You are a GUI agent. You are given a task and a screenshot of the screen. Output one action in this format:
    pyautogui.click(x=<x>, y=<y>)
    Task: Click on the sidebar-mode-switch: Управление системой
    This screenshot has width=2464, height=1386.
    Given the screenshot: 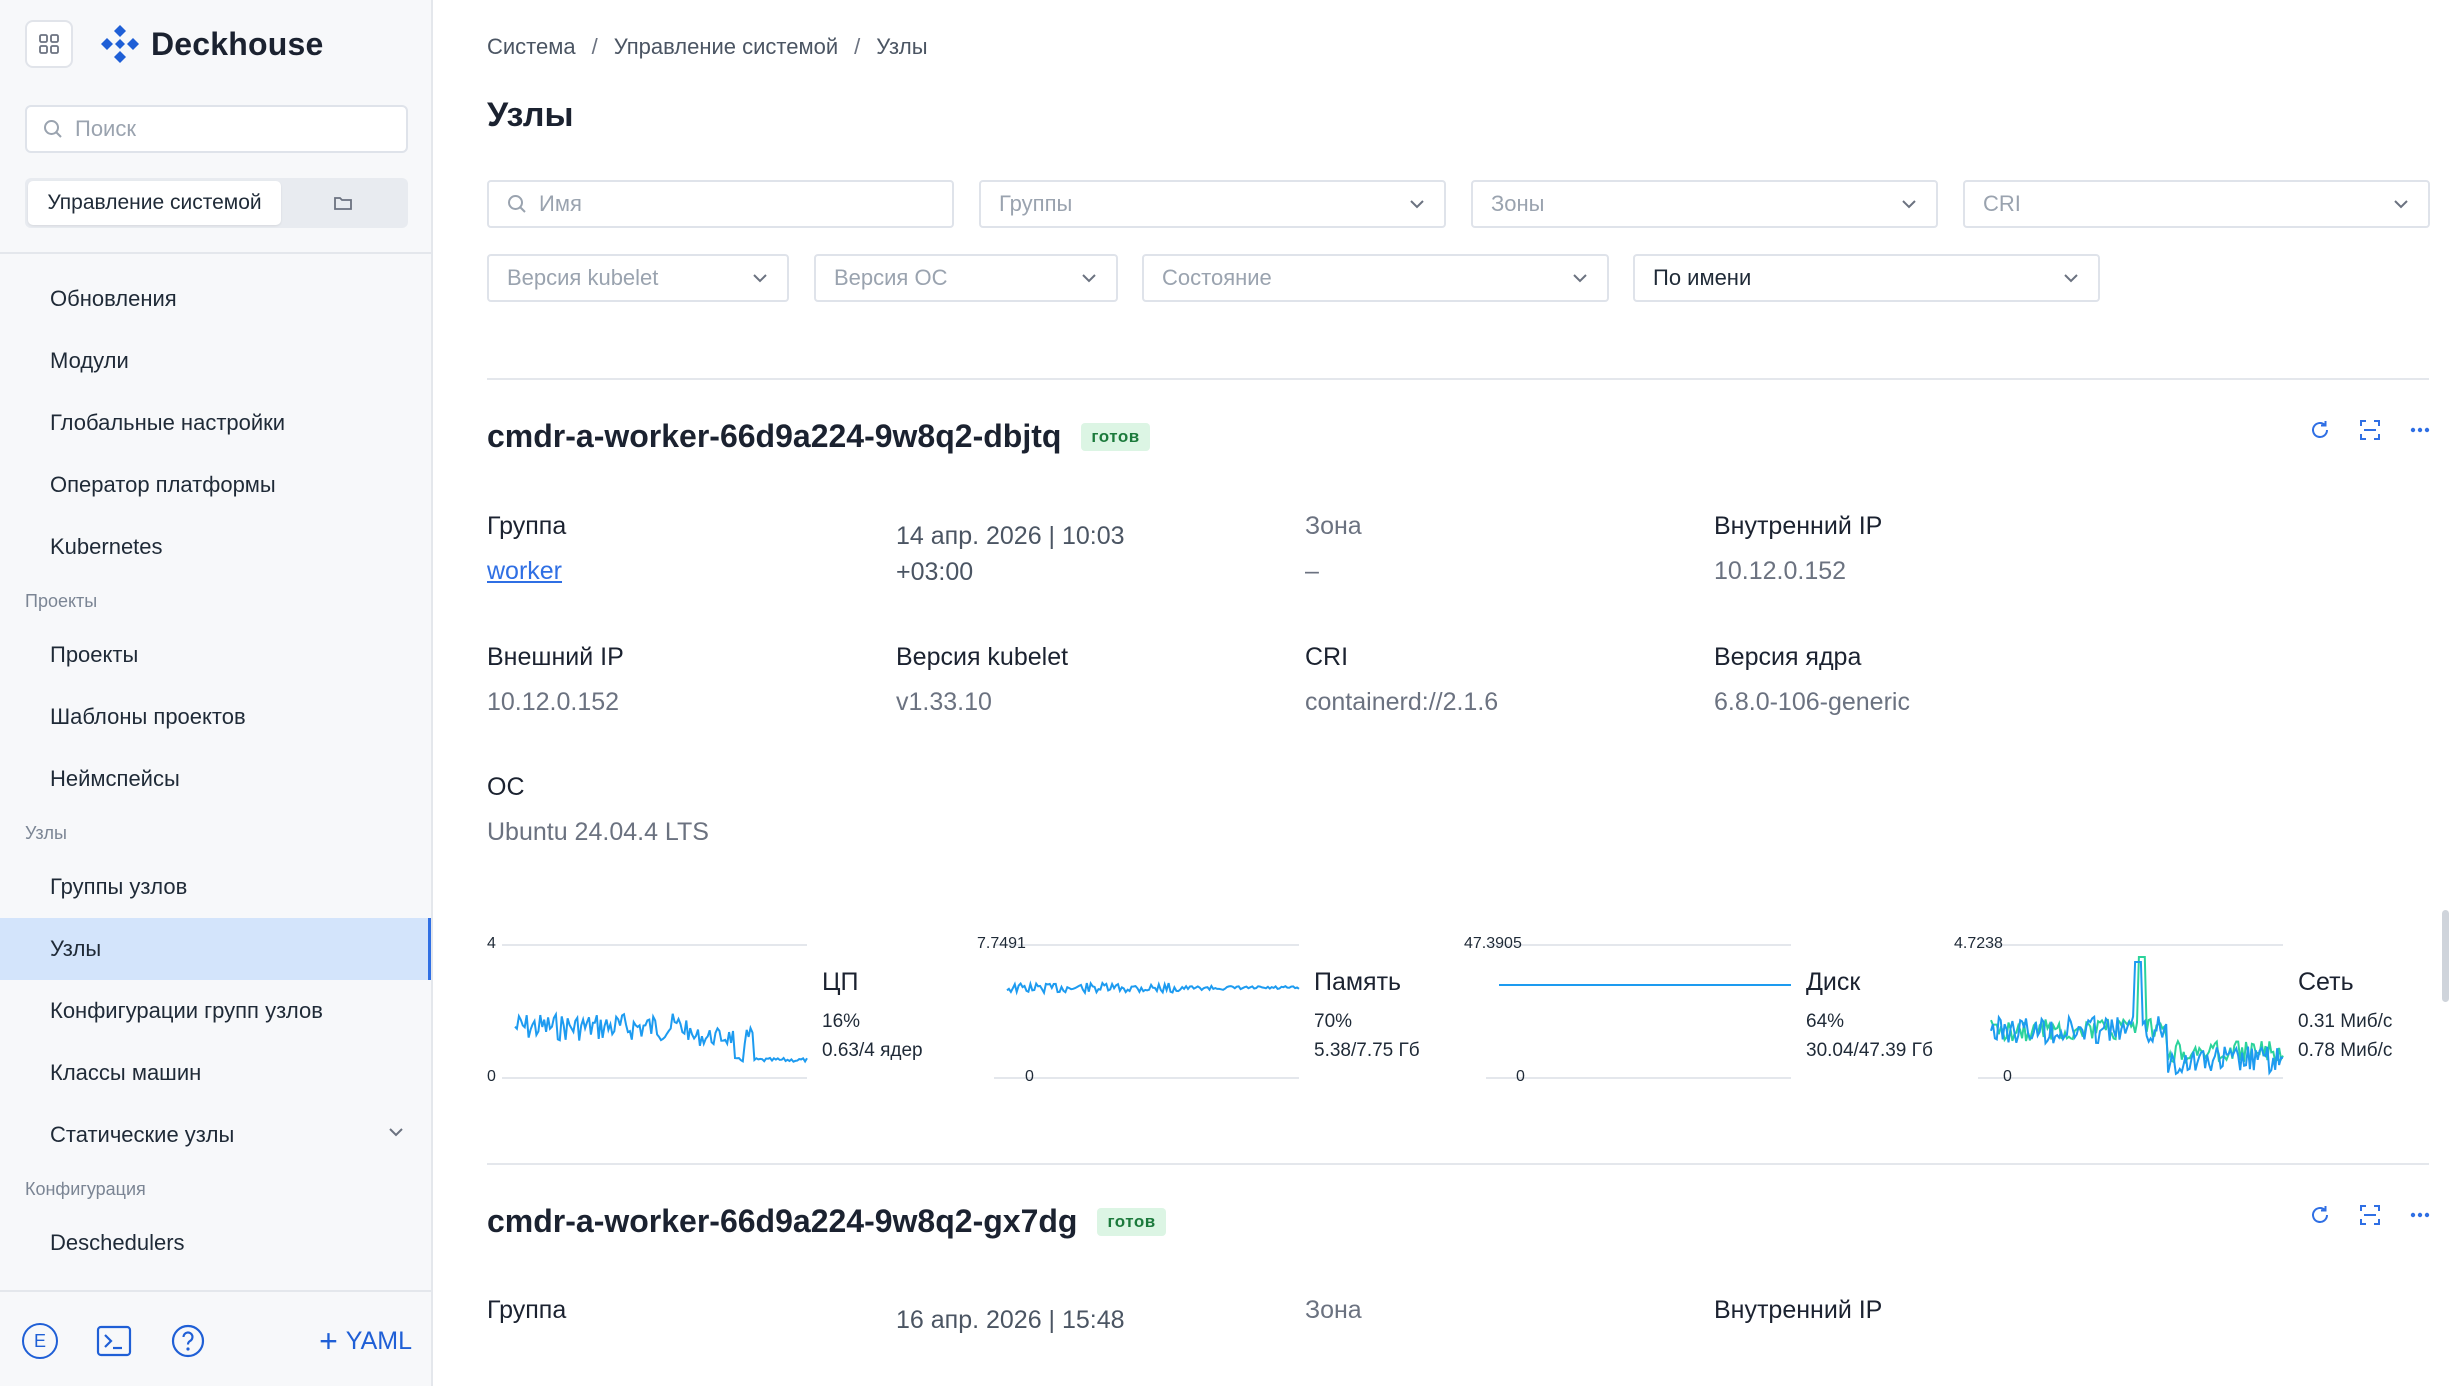 What is the action you would take?
    pyautogui.click(x=216, y=203)
    